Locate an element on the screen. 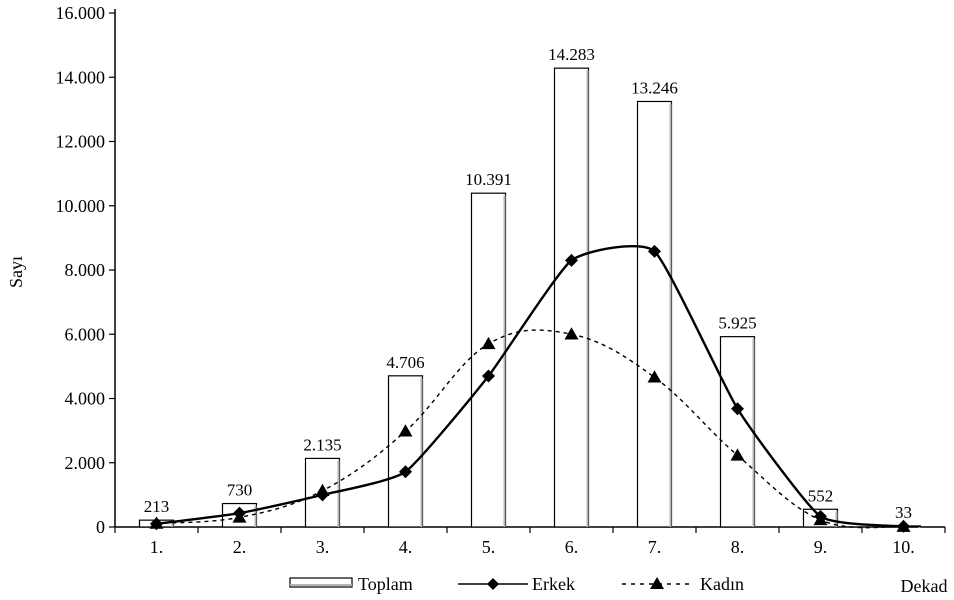  bar-value-label: 552 is located at coordinates (821, 495).